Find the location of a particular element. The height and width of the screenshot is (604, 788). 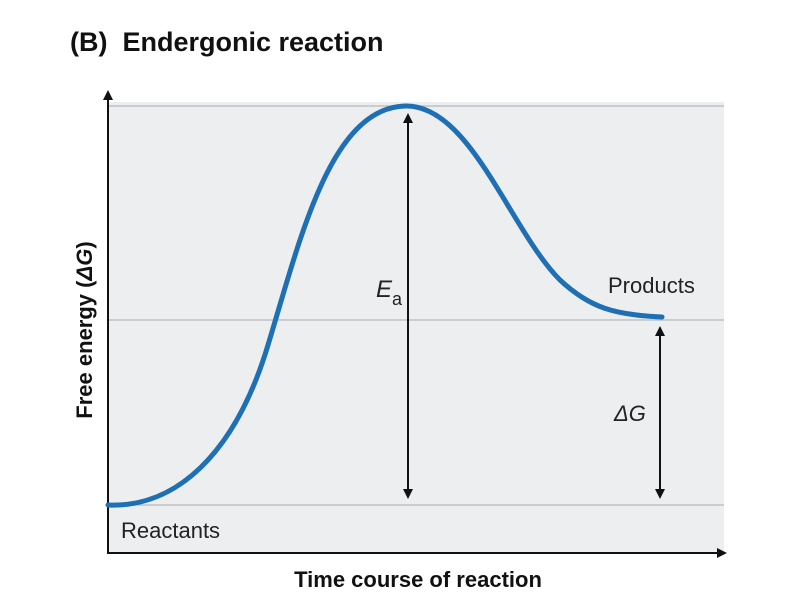

y-axis-title-suffix: ) is located at coordinates (84, 244).